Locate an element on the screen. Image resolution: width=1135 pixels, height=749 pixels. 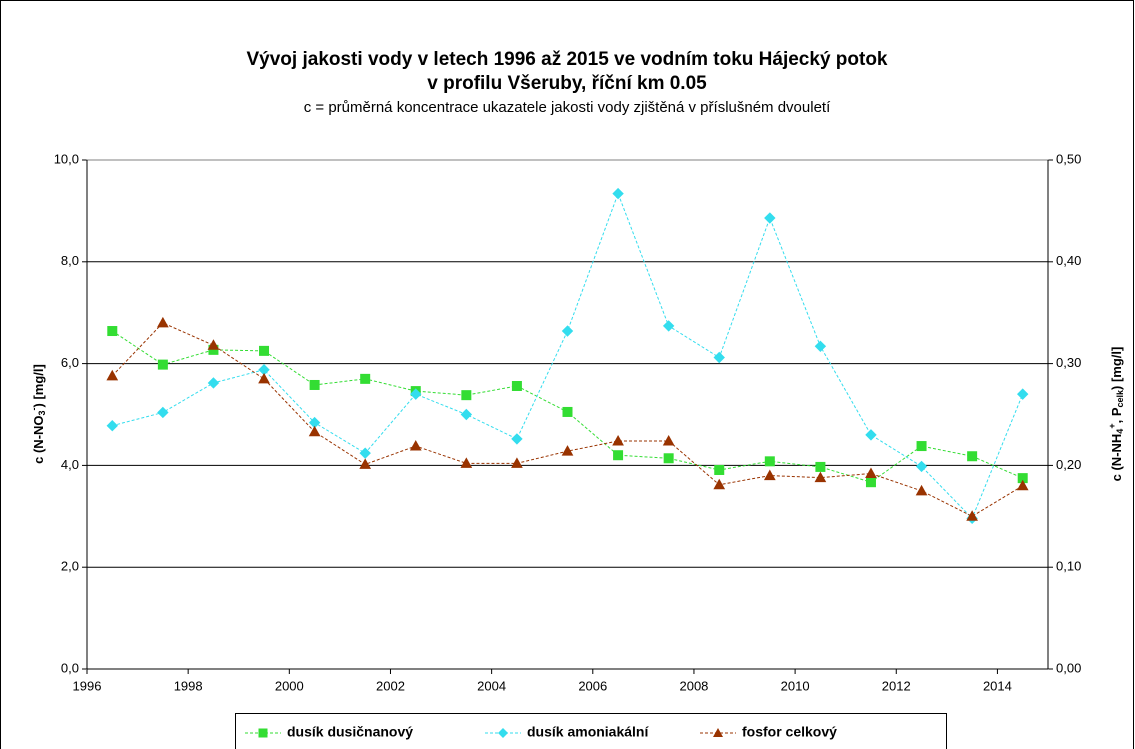
y2-tick-label: 0,40 is located at coordinates (1068, 260).